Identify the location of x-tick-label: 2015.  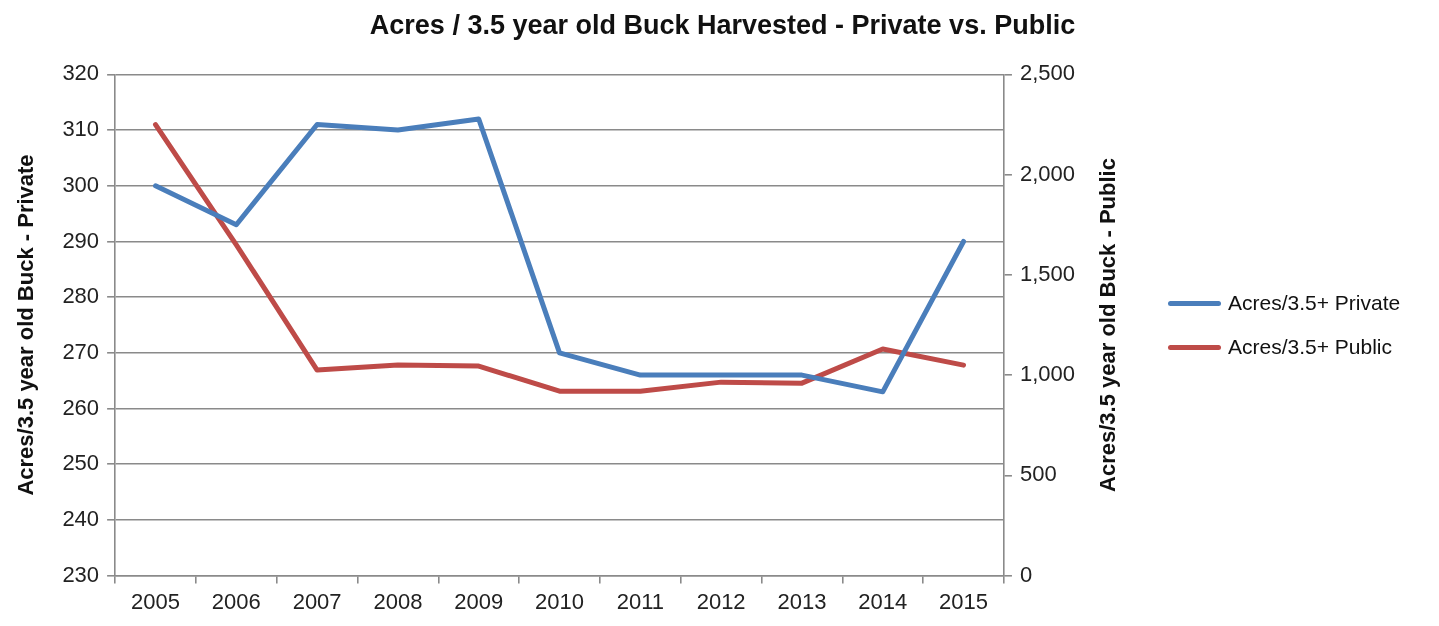
(964, 601).